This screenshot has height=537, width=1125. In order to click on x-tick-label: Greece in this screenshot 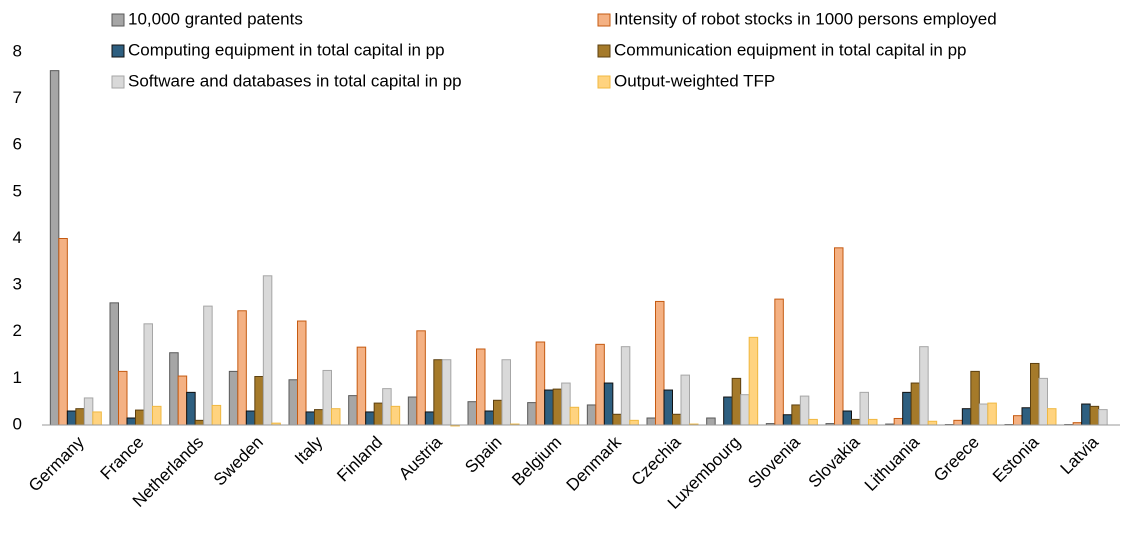, I will do `click(956, 459)`.